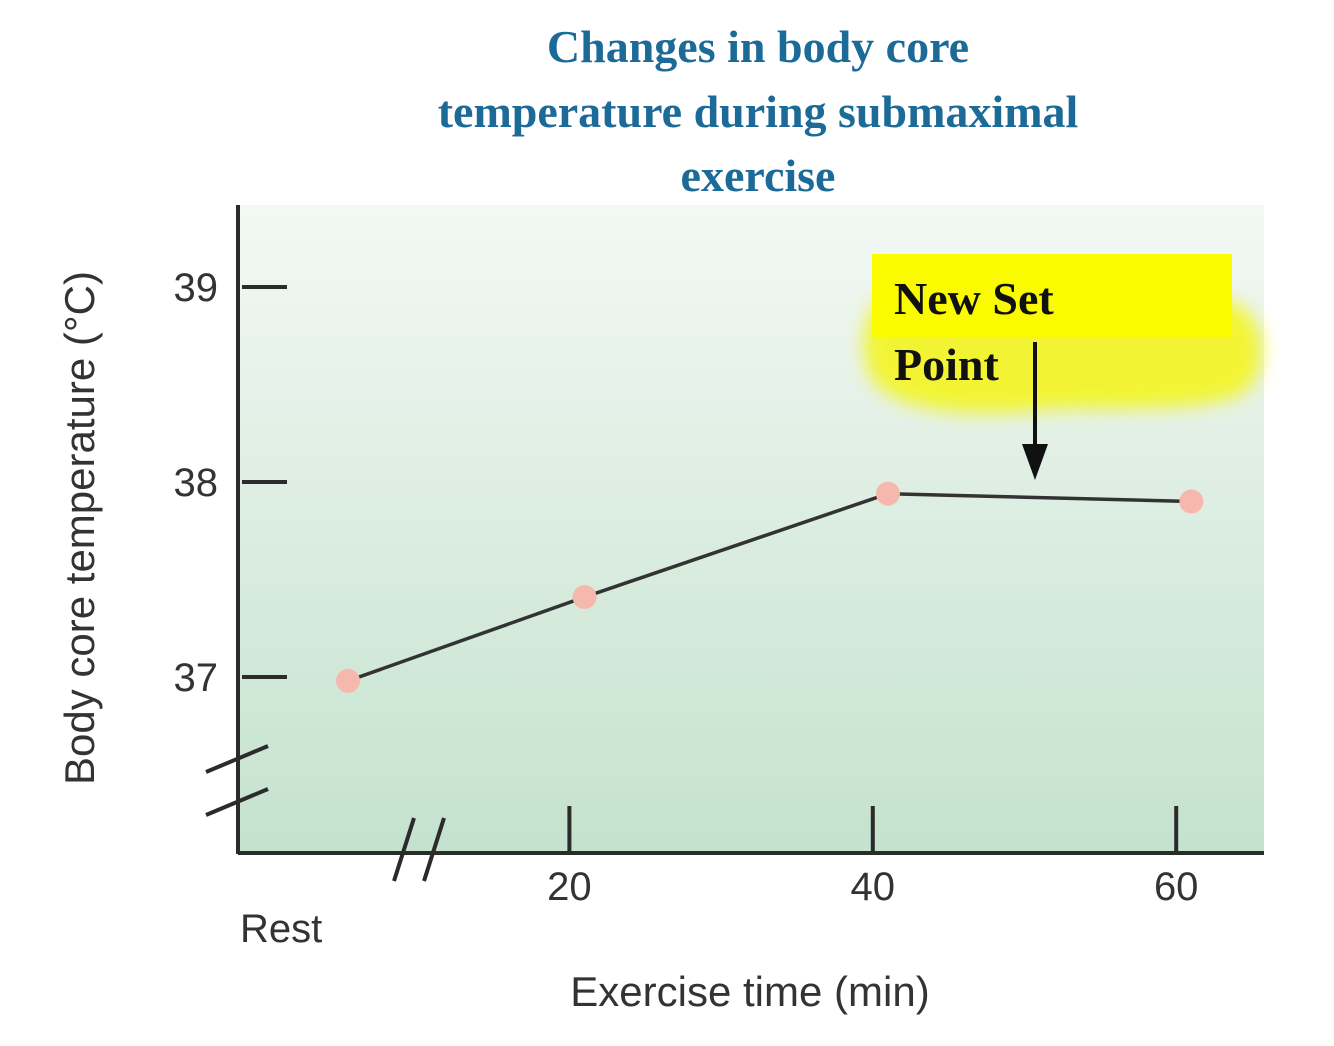 This screenshot has width=1334, height=1046. What do you see at coordinates (196, 483) in the screenshot?
I see `y-tick-label: 38` at bounding box center [196, 483].